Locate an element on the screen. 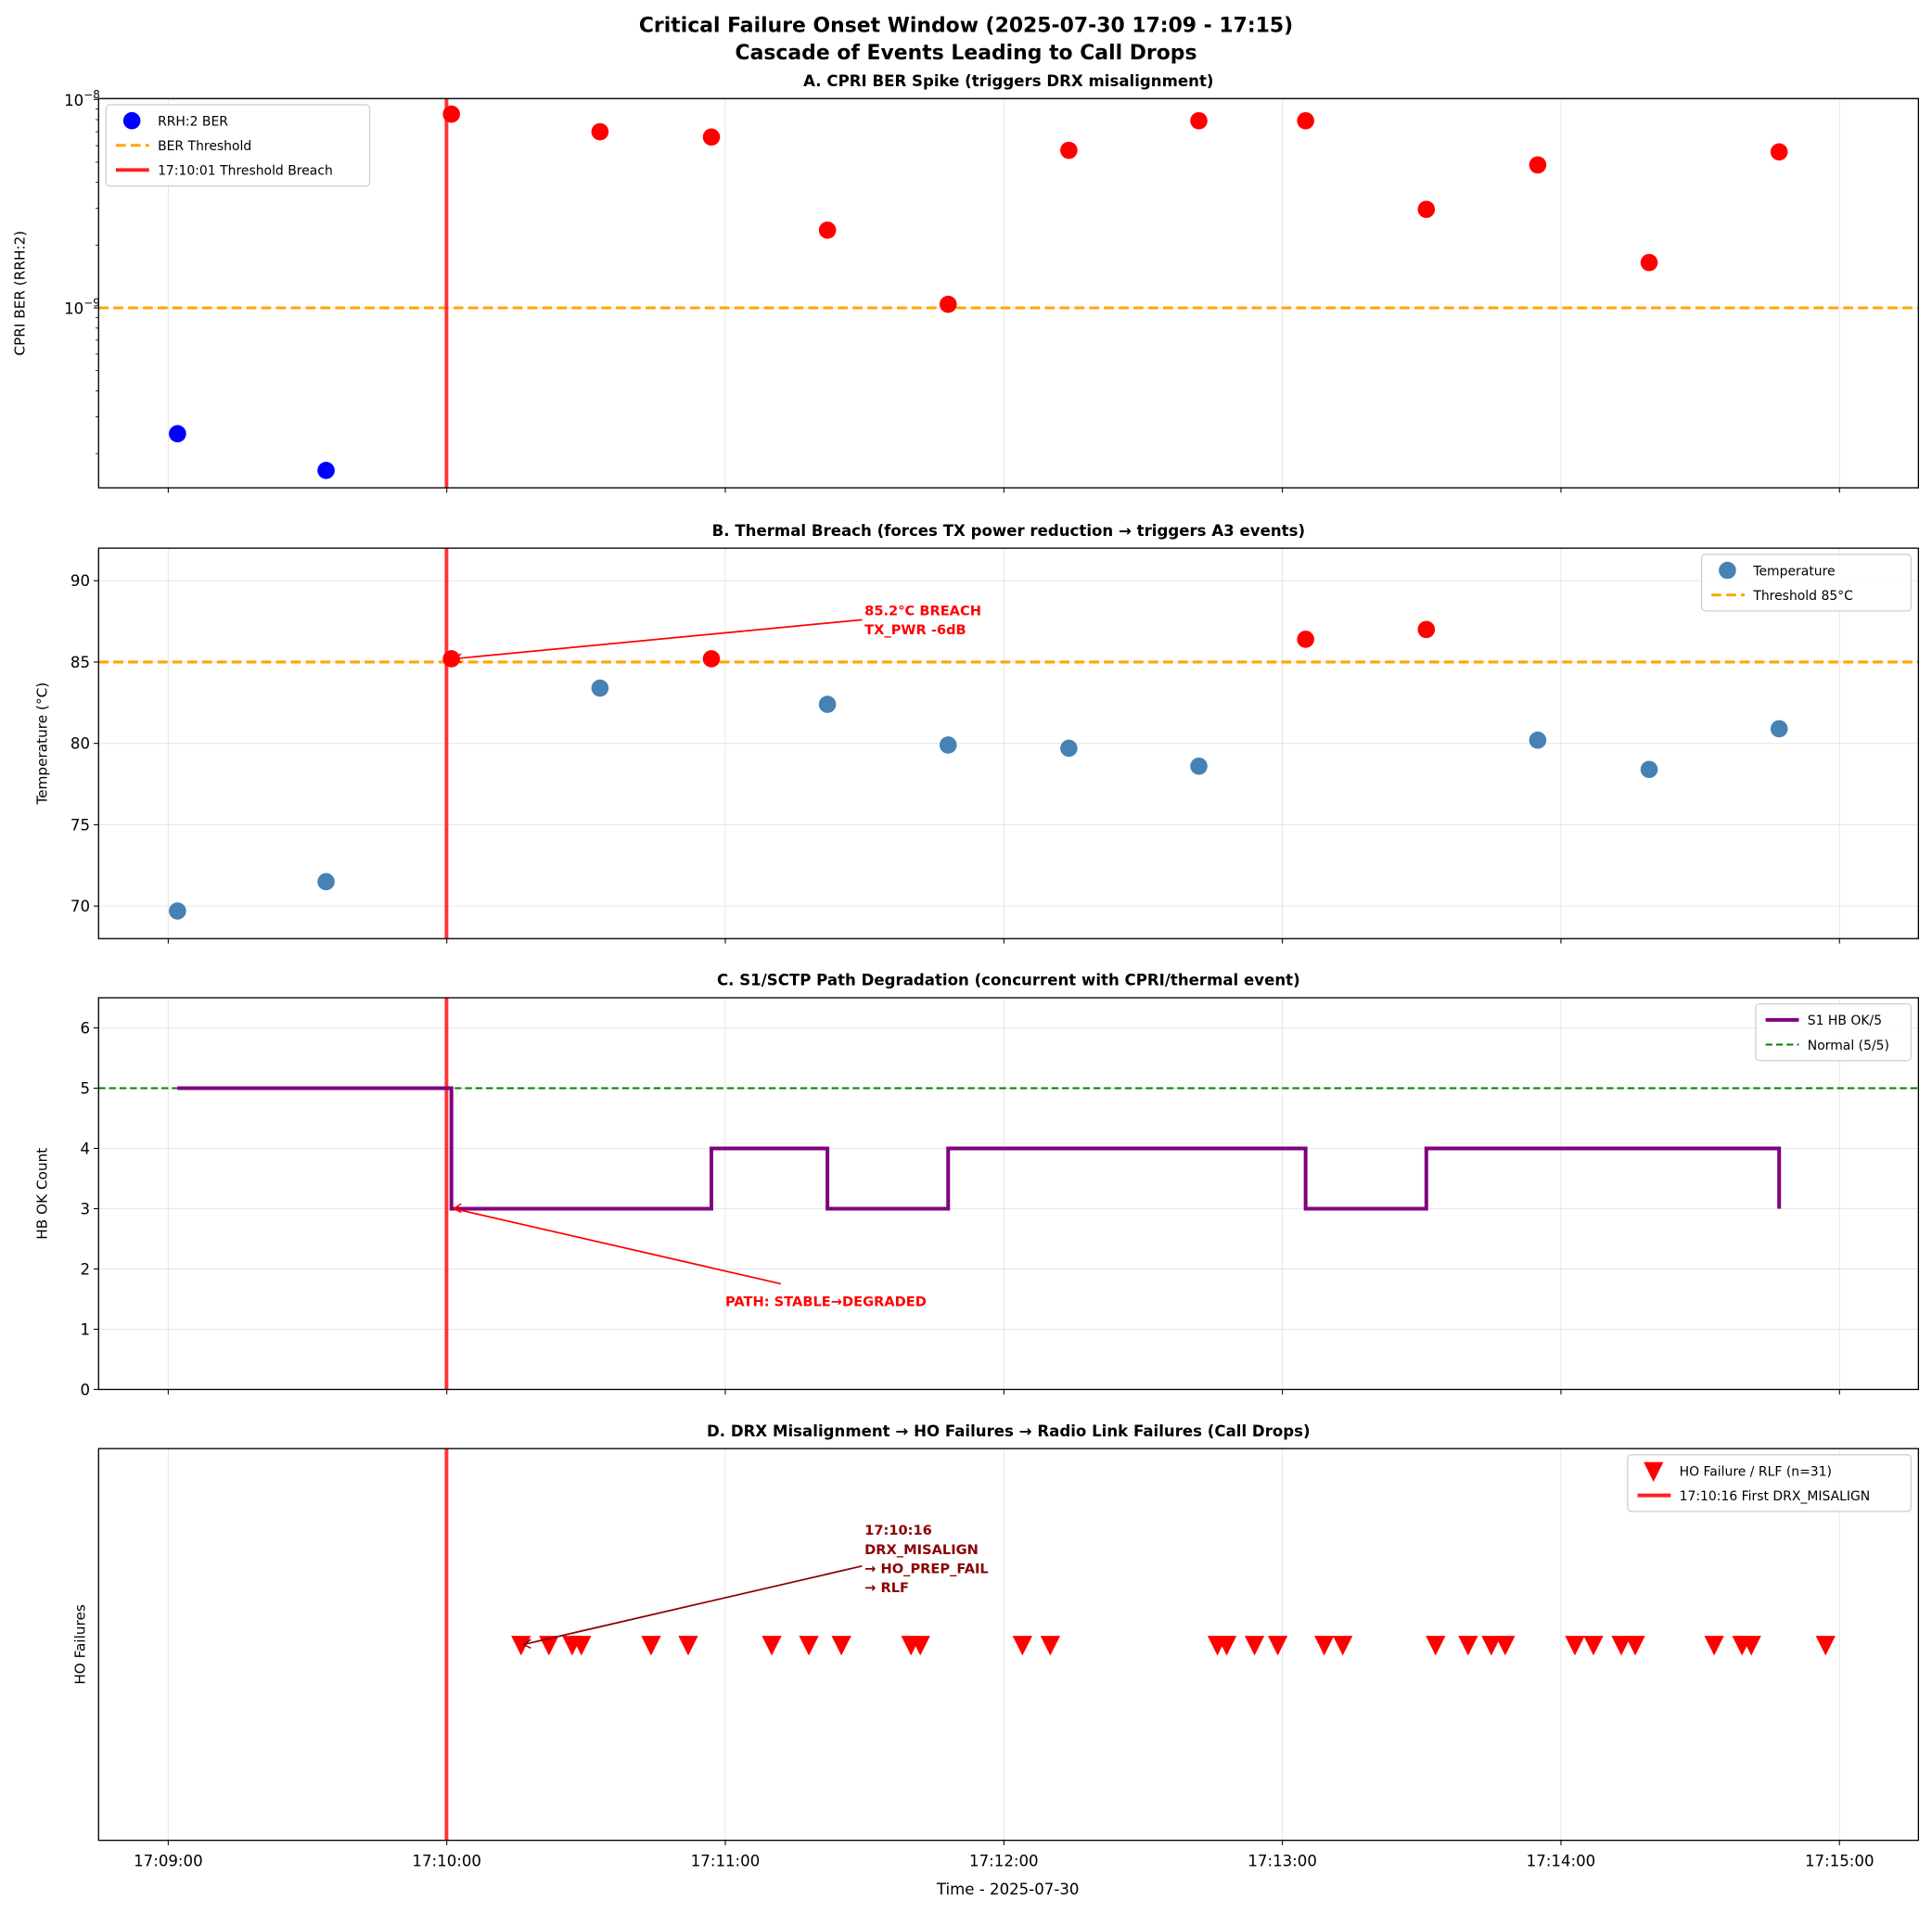 This screenshot has width=1932, height=1913. legend-label: 17:10:16 First DRX_MISALIGN is located at coordinates (1775, 1496).